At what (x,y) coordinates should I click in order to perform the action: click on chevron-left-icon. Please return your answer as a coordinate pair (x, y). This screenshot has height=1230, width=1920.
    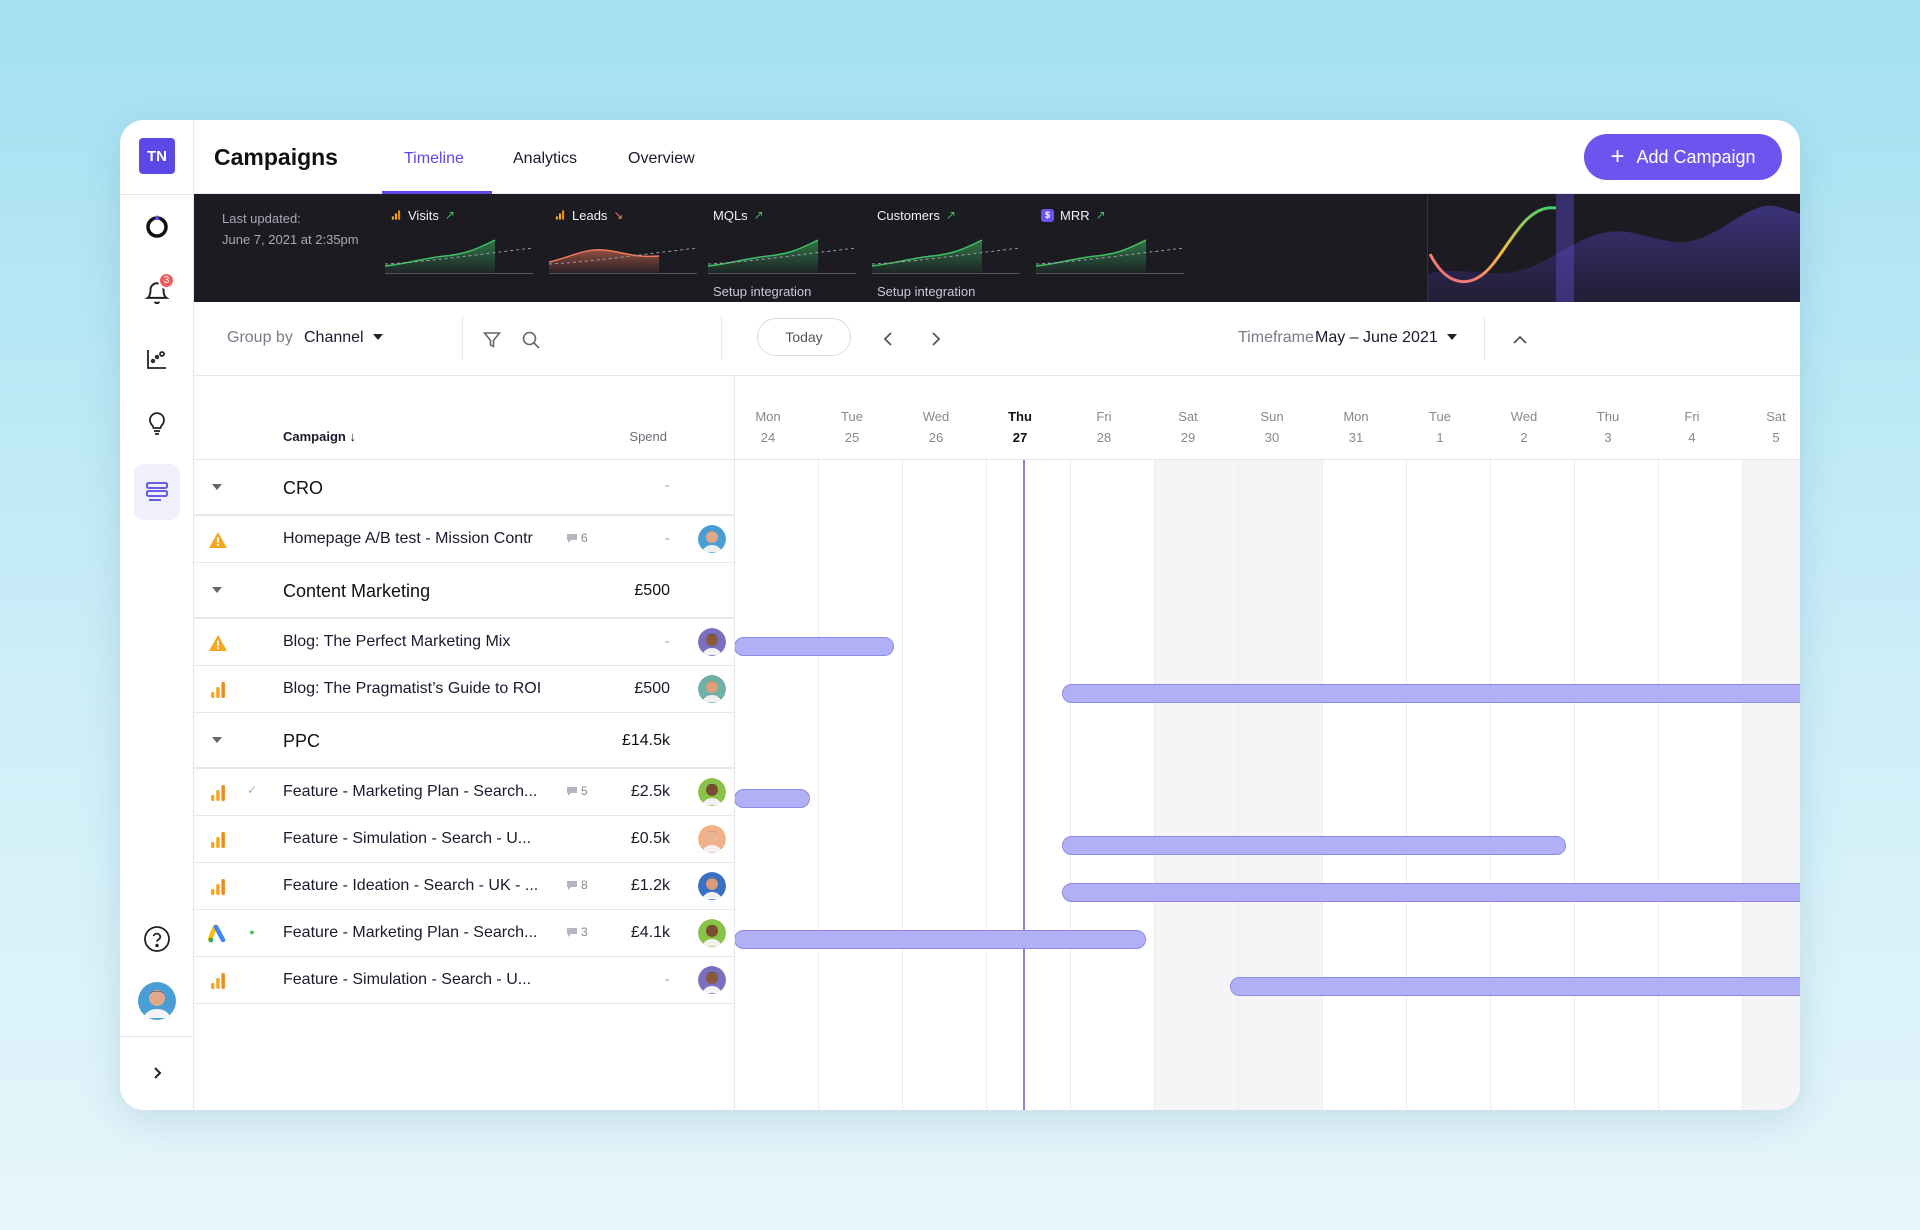
    Looking at the image, I should click on (889, 339).